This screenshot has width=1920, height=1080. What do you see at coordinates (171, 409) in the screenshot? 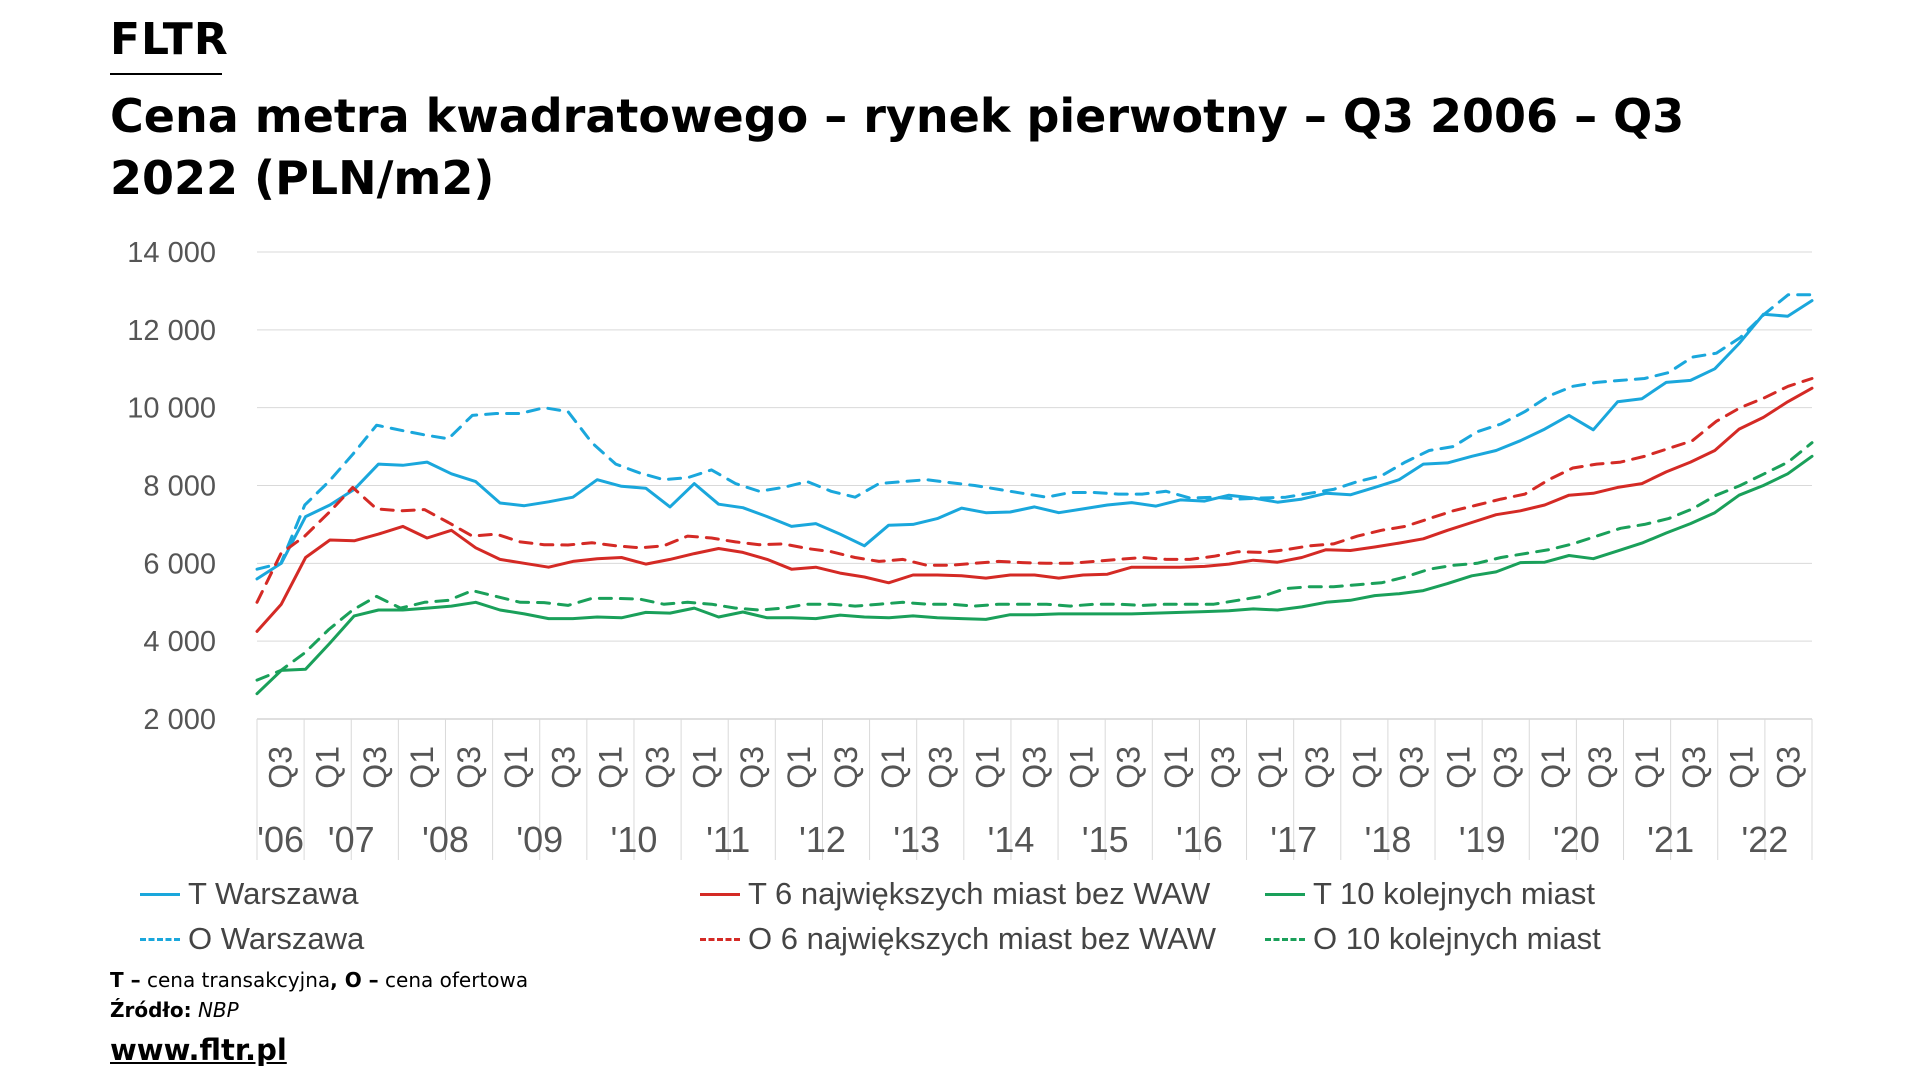
I see `y-tick-label: 10 000` at bounding box center [171, 409].